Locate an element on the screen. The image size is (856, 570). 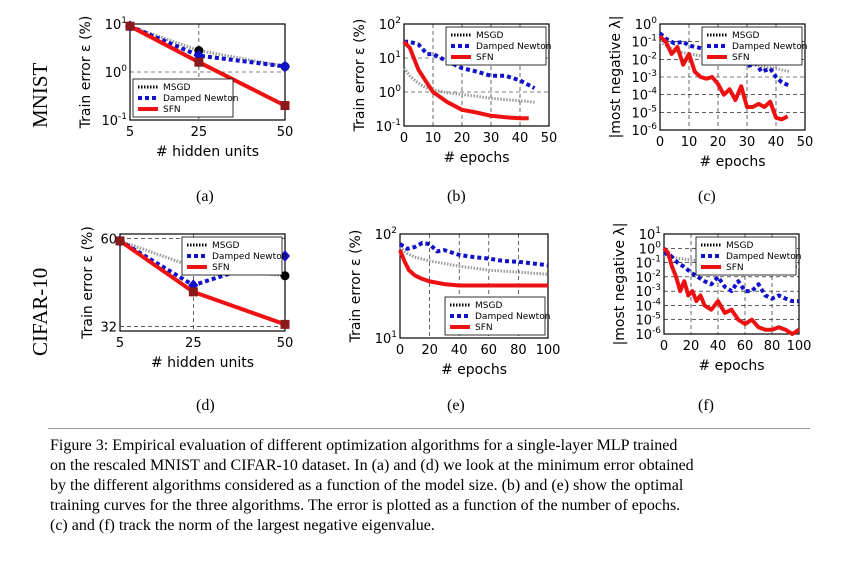
sublabel-b: (b) is located at coordinates (456, 196).